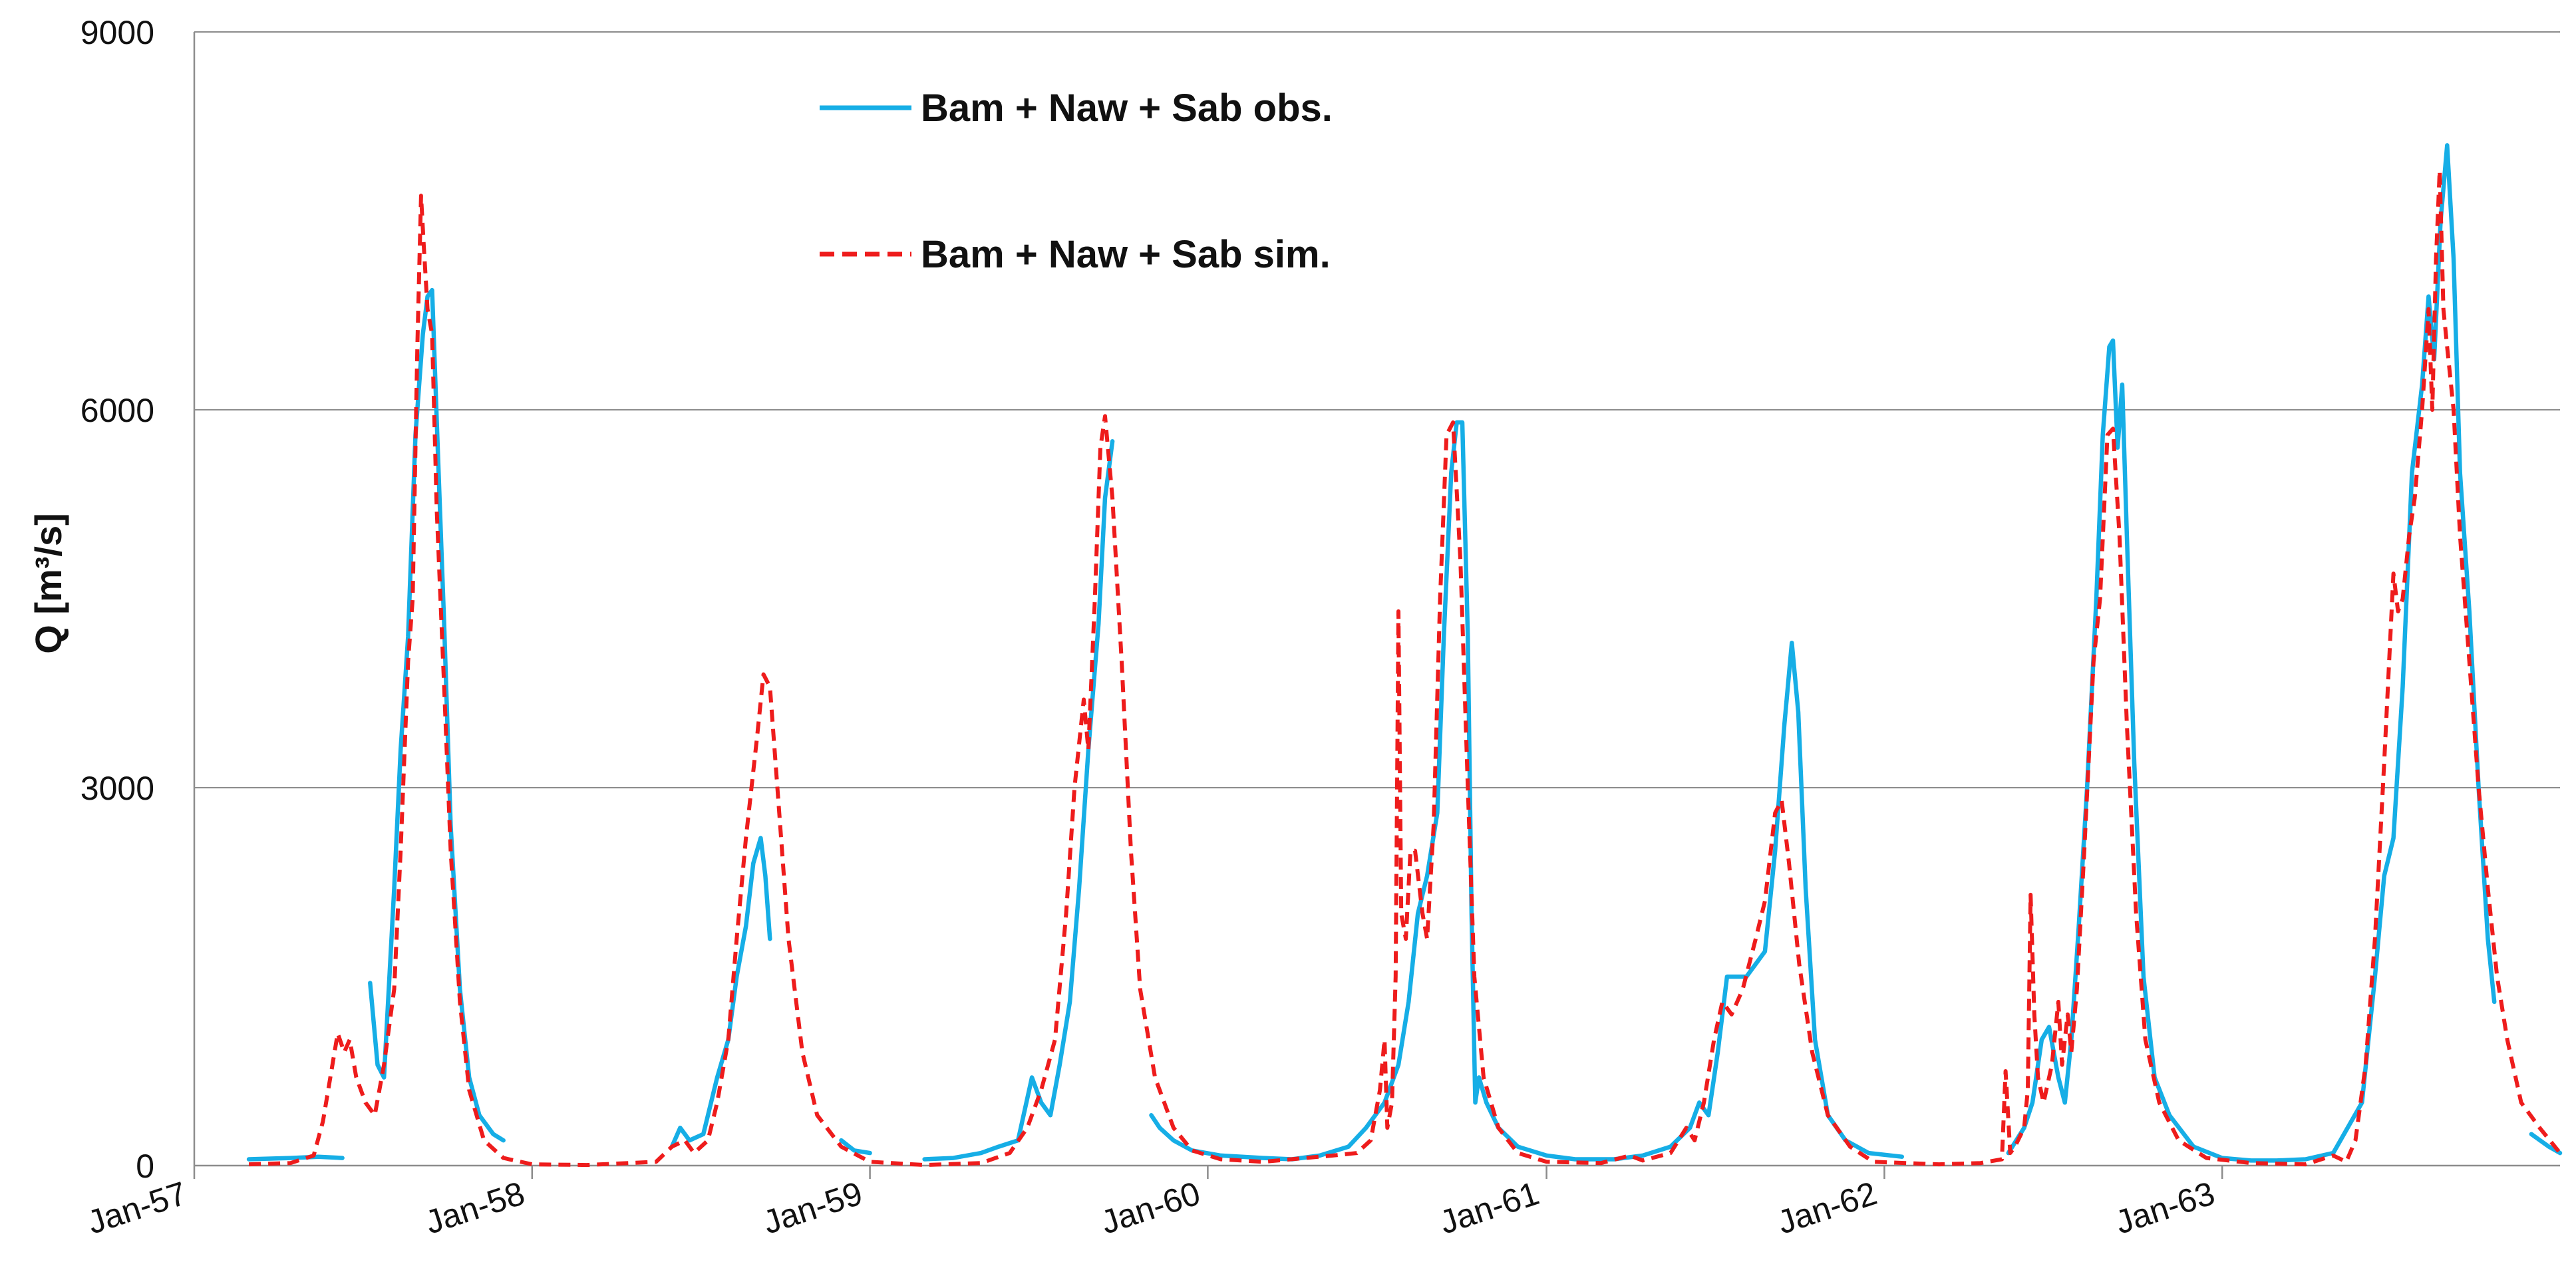 The width and height of the screenshot is (2576, 1288). Describe the element at coordinates (117, 410) in the screenshot. I see `y-tick-6000: 6000` at that location.